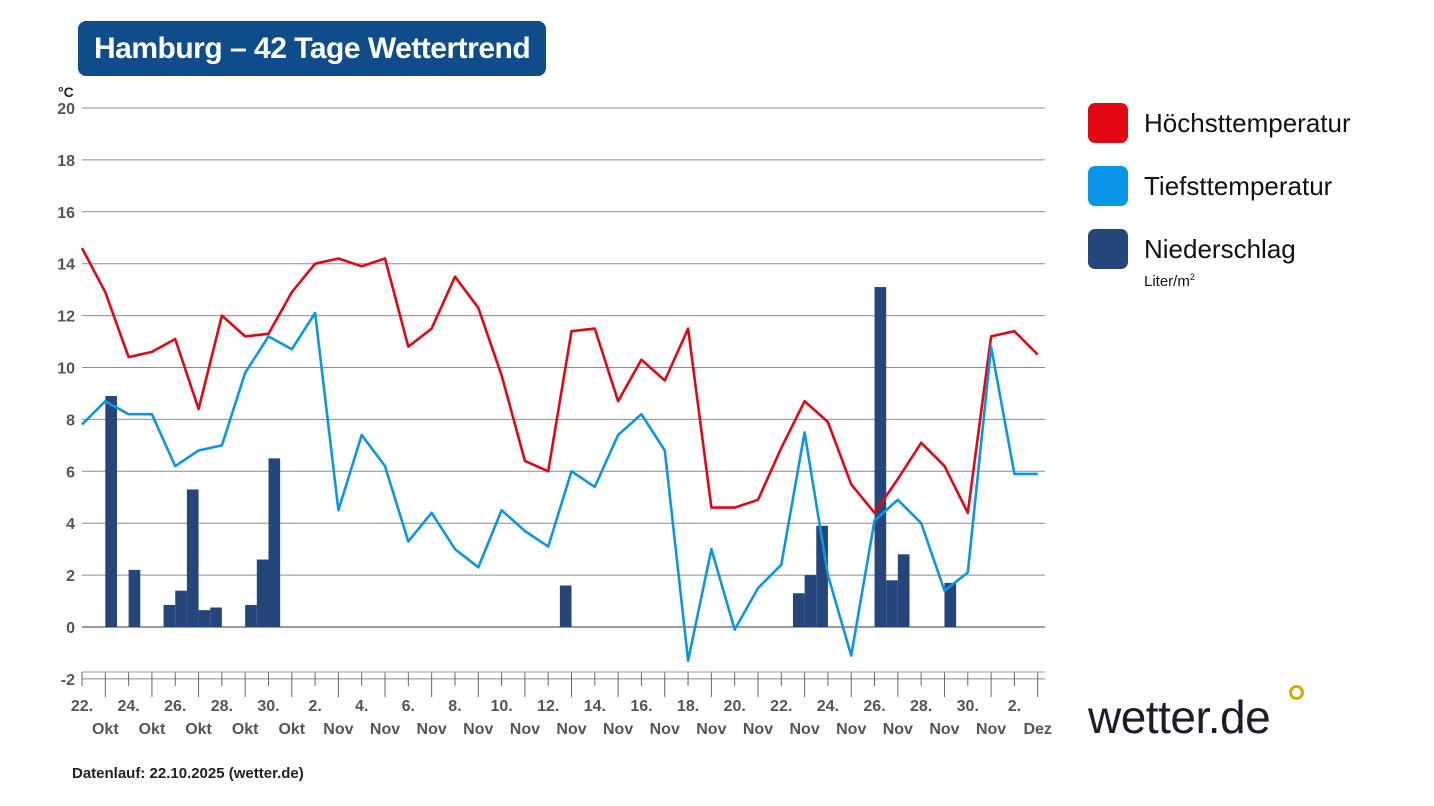 This screenshot has width=1434, height=806. Describe the element at coordinates (188, 773) in the screenshot. I see `data-run-note: Datenlauf: 22.10.2025 (wetter.de)` at that location.